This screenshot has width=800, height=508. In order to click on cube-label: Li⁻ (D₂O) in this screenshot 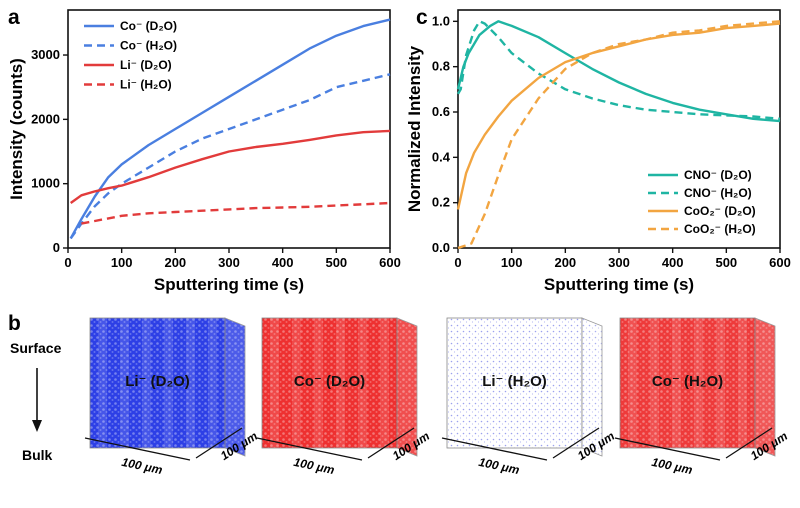, I will do `click(157, 381)`.